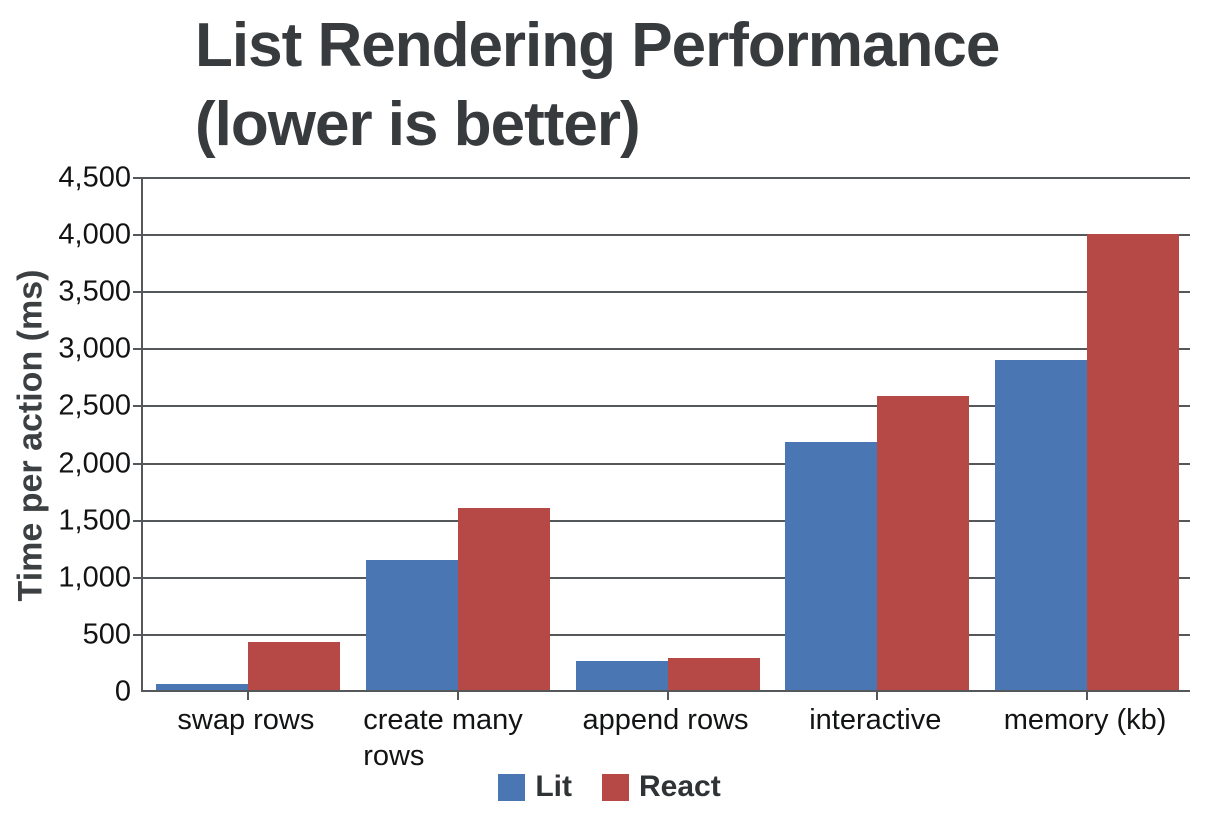  I want to click on bar-lit-create-many-rows, so click(411, 624).